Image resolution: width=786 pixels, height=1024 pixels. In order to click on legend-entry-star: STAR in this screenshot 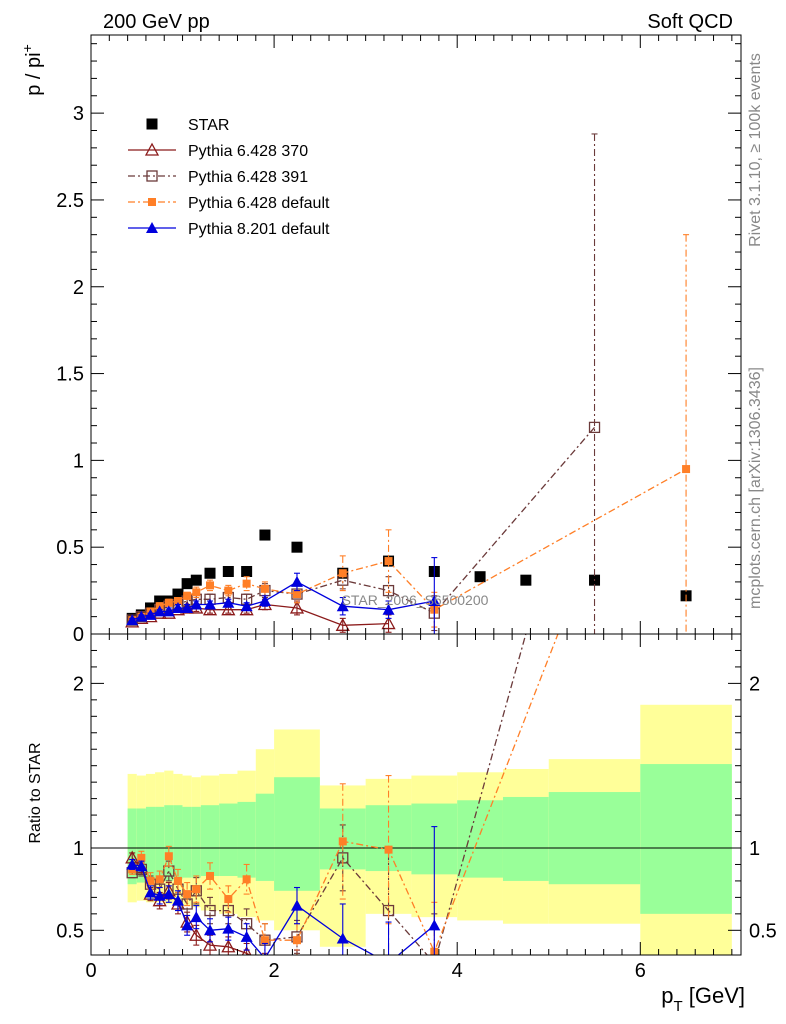, I will do `click(187, 125)`.